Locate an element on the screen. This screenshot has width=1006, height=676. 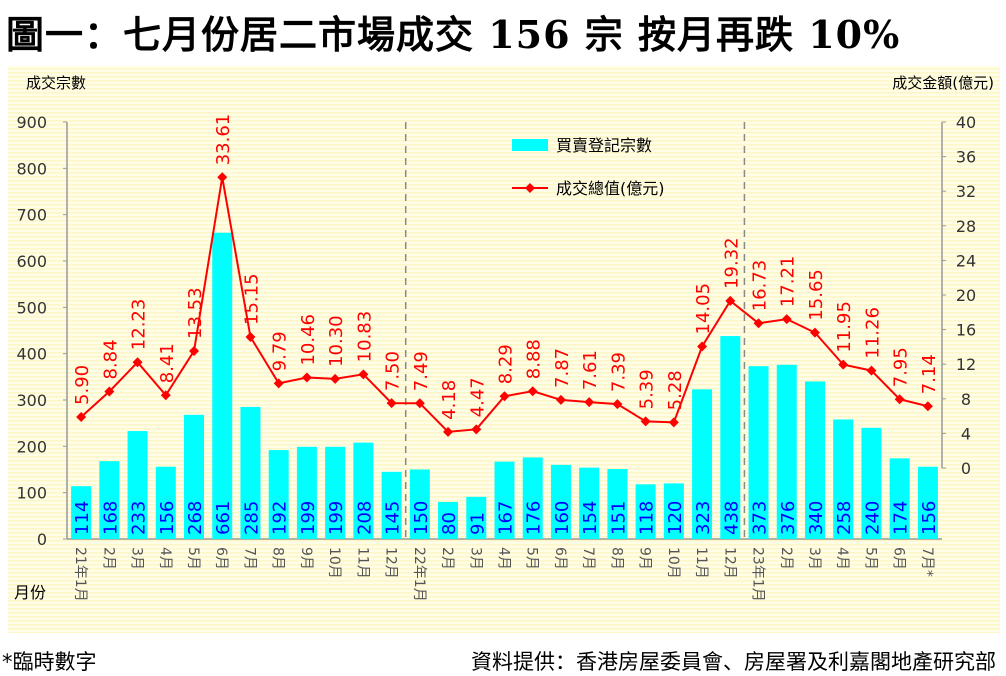
bar-value-label: 438 is located at coordinates (731, 518).